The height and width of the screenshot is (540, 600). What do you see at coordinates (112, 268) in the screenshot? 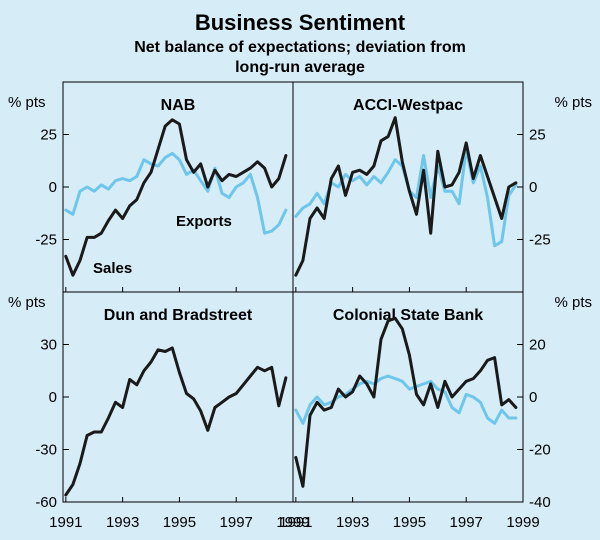
I see `annotation-label: Sales` at bounding box center [112, 268].